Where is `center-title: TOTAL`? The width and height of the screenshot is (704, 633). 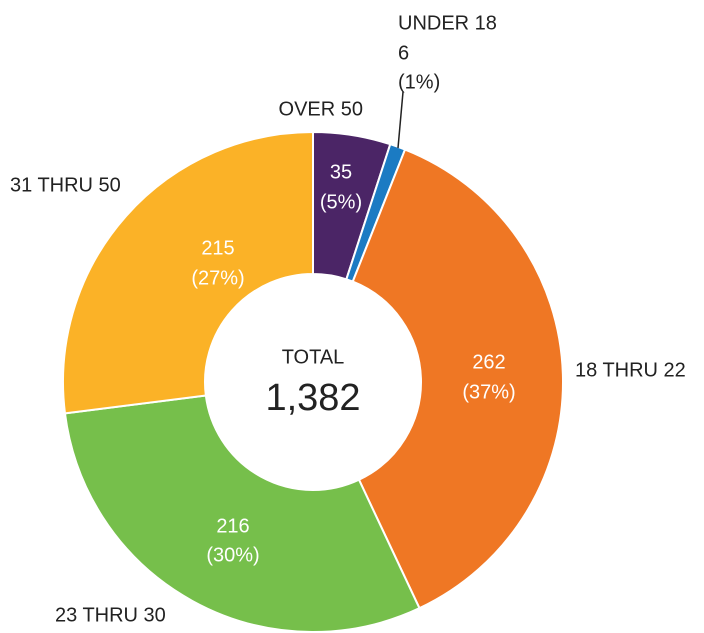 center-title: TOTAL is located at coordinates (313, 357).